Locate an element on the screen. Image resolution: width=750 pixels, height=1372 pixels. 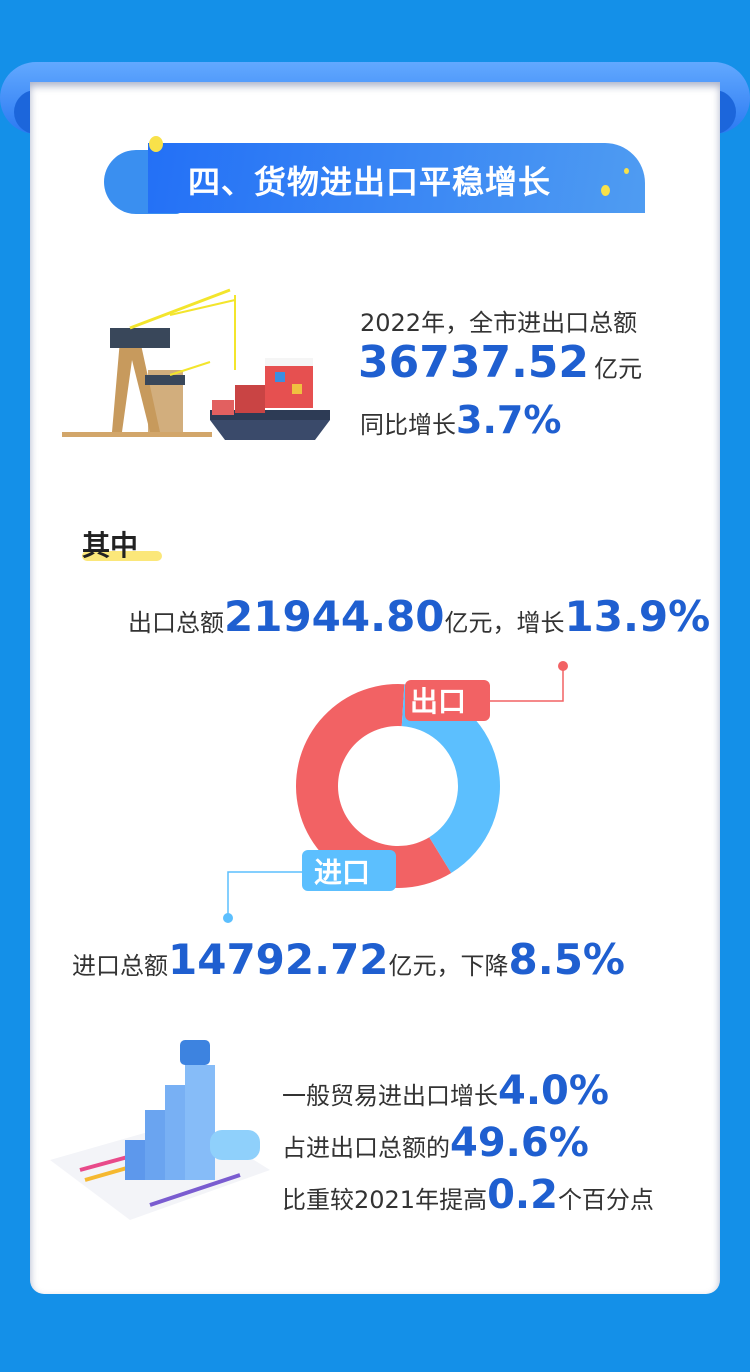
import-donut-slice is located at coordinates (450, 779).